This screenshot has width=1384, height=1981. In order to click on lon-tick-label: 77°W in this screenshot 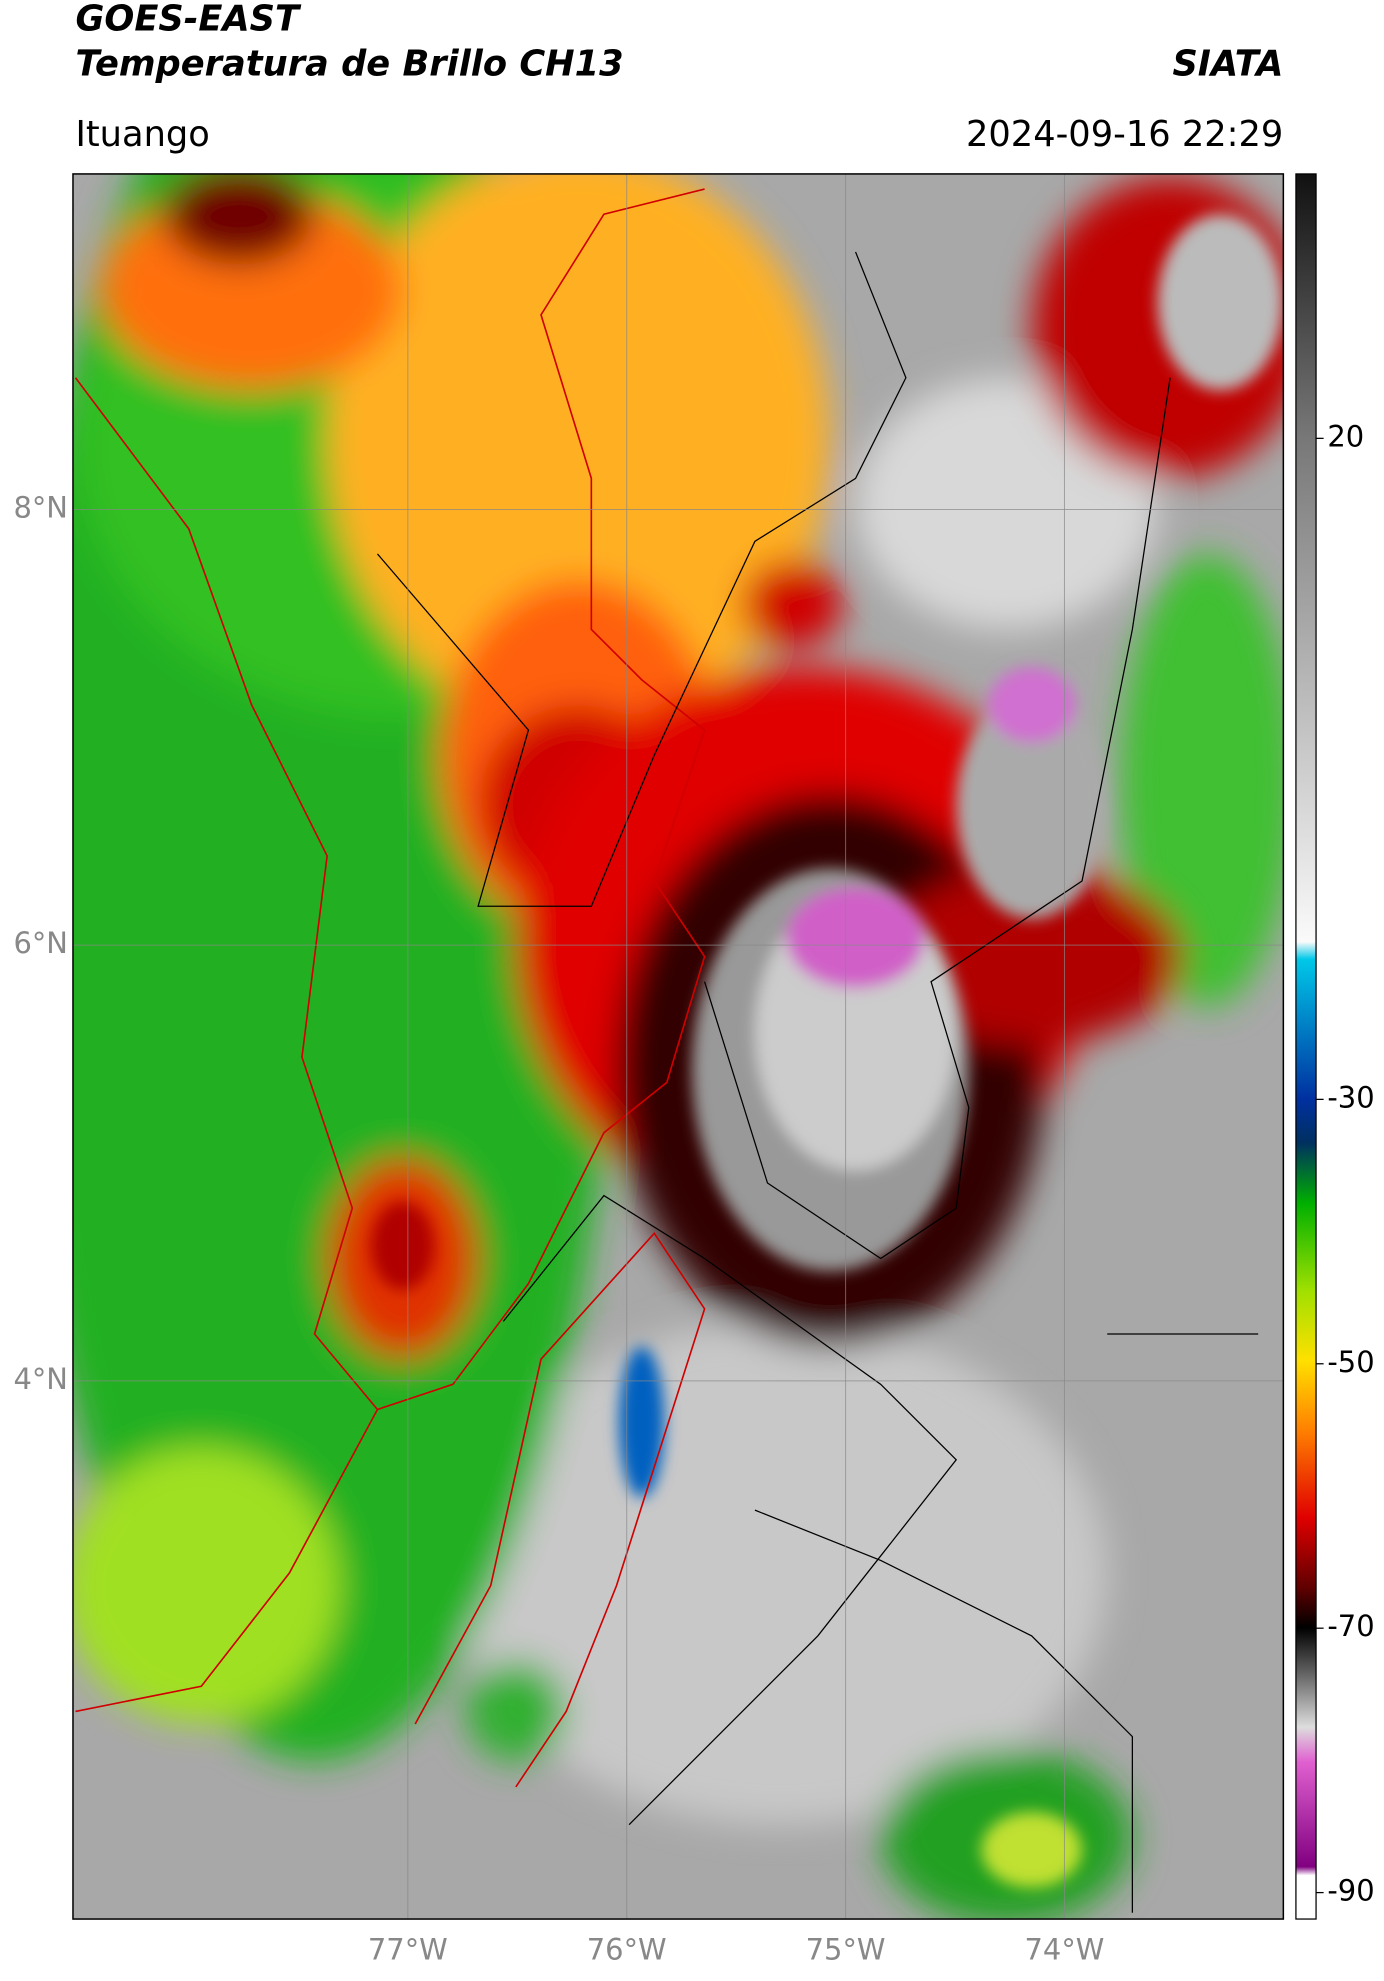, I will do `click(408, 1950)`.